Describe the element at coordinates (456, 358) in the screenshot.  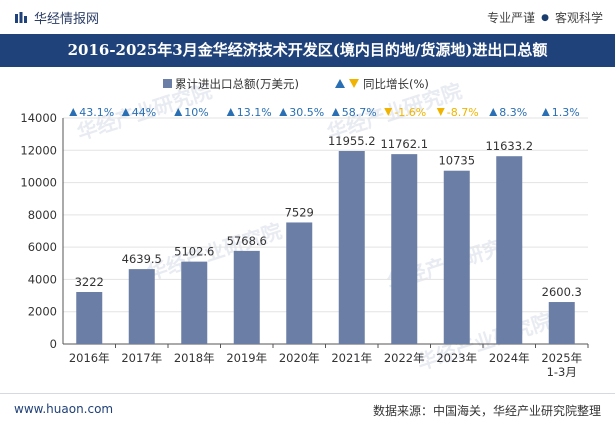
I see `x-tick-label: 2023年` at that location.